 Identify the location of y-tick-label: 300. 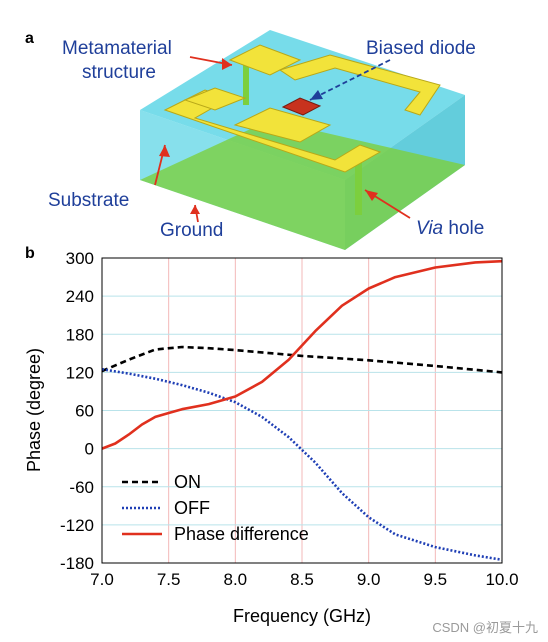
(80, 258).